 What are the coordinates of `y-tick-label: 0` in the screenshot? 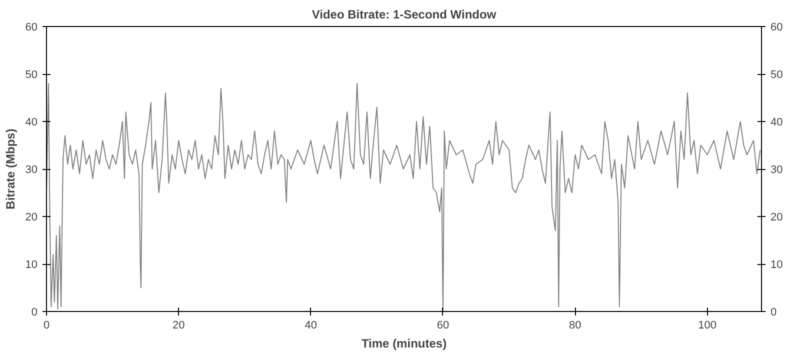 It's located at (34, 312).